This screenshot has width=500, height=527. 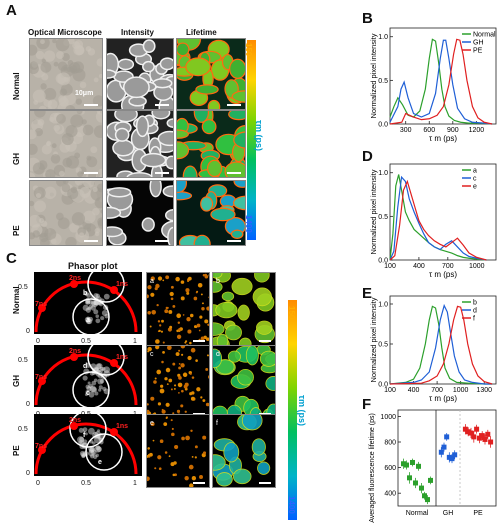 I want to click on legend-label: GH, so click(x=478, y=43).